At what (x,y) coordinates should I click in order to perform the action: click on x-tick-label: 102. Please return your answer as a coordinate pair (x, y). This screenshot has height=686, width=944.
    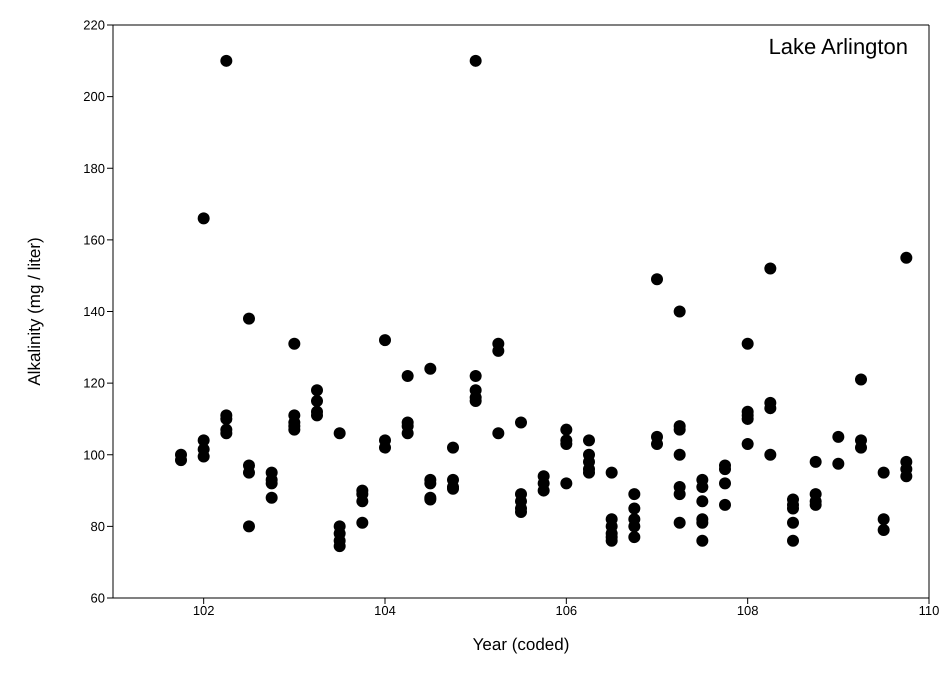
    Looking at the image, I should click on (203, 610).